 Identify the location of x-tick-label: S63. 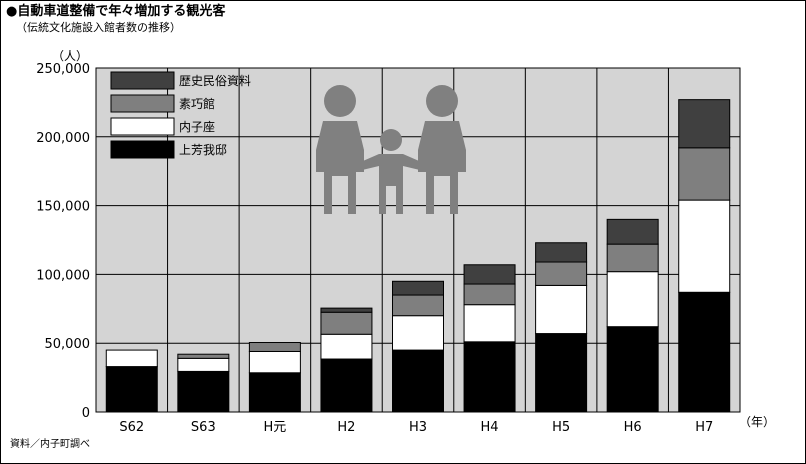
(203, 427).